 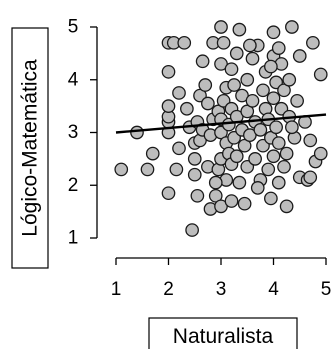 What do you see at coordinates (221, 289) in the screenshot?
I see `x-tick-label: 3` at bounding box center [221, 289].